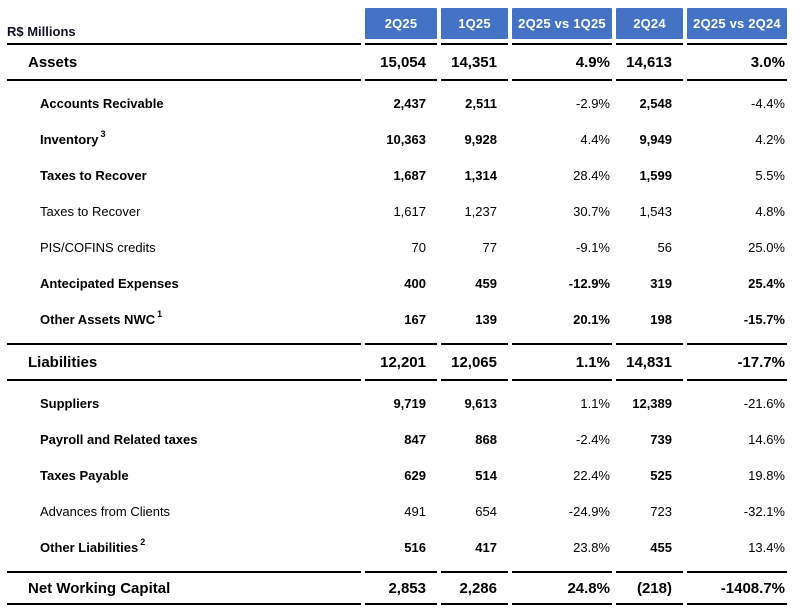 The image size is (793, 612). Describe the element at coordinates (415, 439) in the screenshot. I see `cell-2q25: 847` at that location.